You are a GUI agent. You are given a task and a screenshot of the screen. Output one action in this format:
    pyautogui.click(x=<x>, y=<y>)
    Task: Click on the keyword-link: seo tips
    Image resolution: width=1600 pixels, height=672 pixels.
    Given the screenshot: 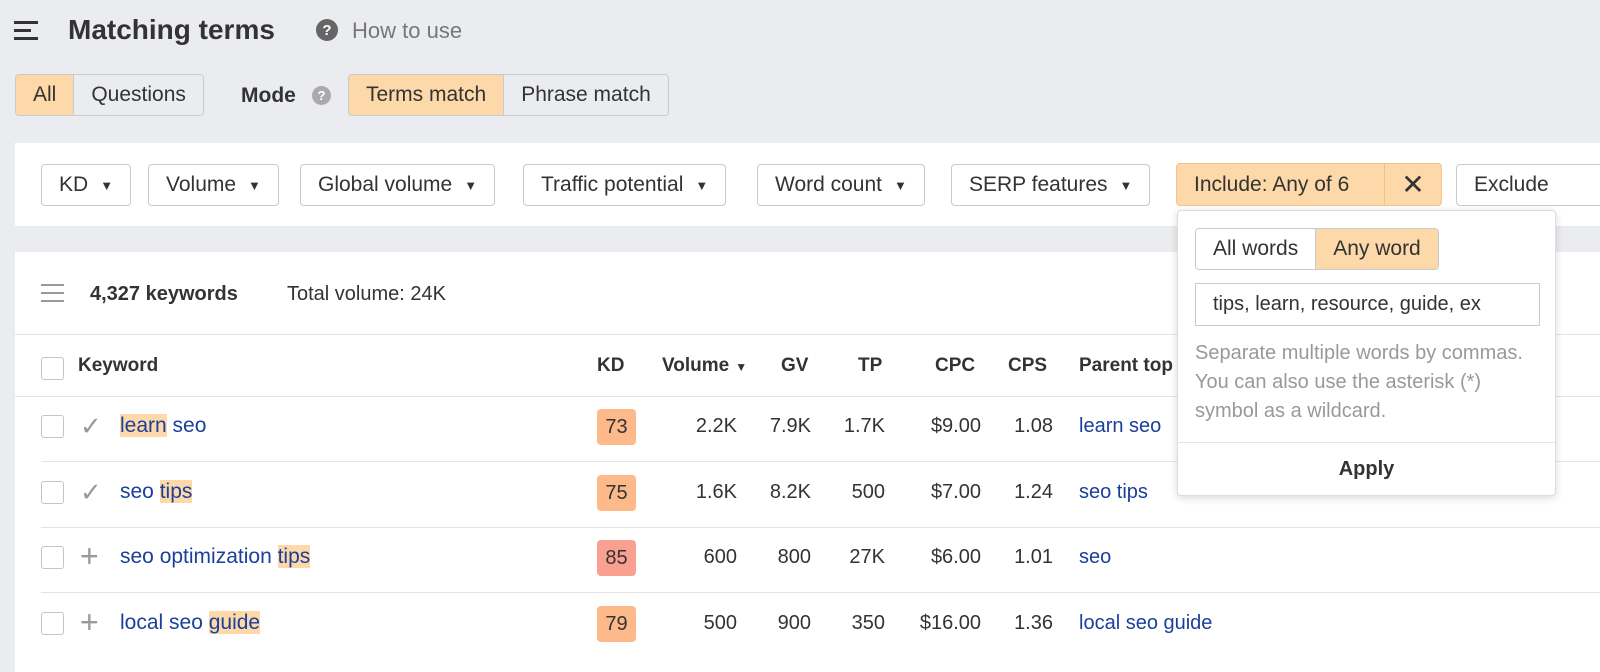 What is the action you would take?
    pyautogui.click(x=156, y=492)
    